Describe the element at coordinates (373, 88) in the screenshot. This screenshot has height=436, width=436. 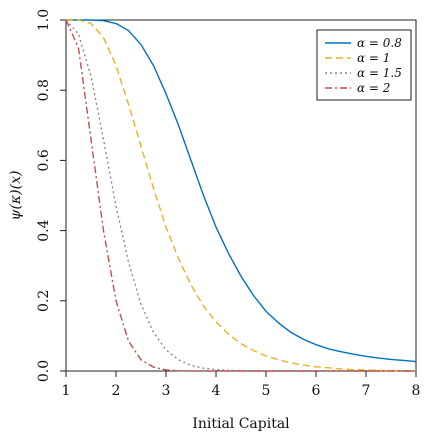
I see `legend-label: α = 2` at that location.